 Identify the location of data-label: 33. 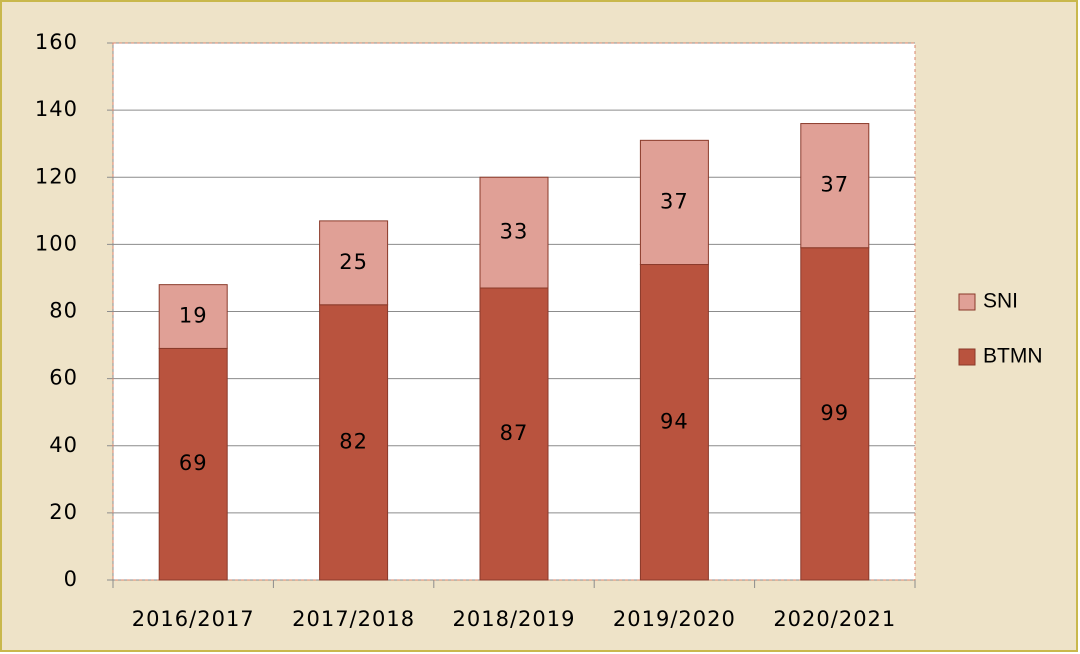
(514, 232).